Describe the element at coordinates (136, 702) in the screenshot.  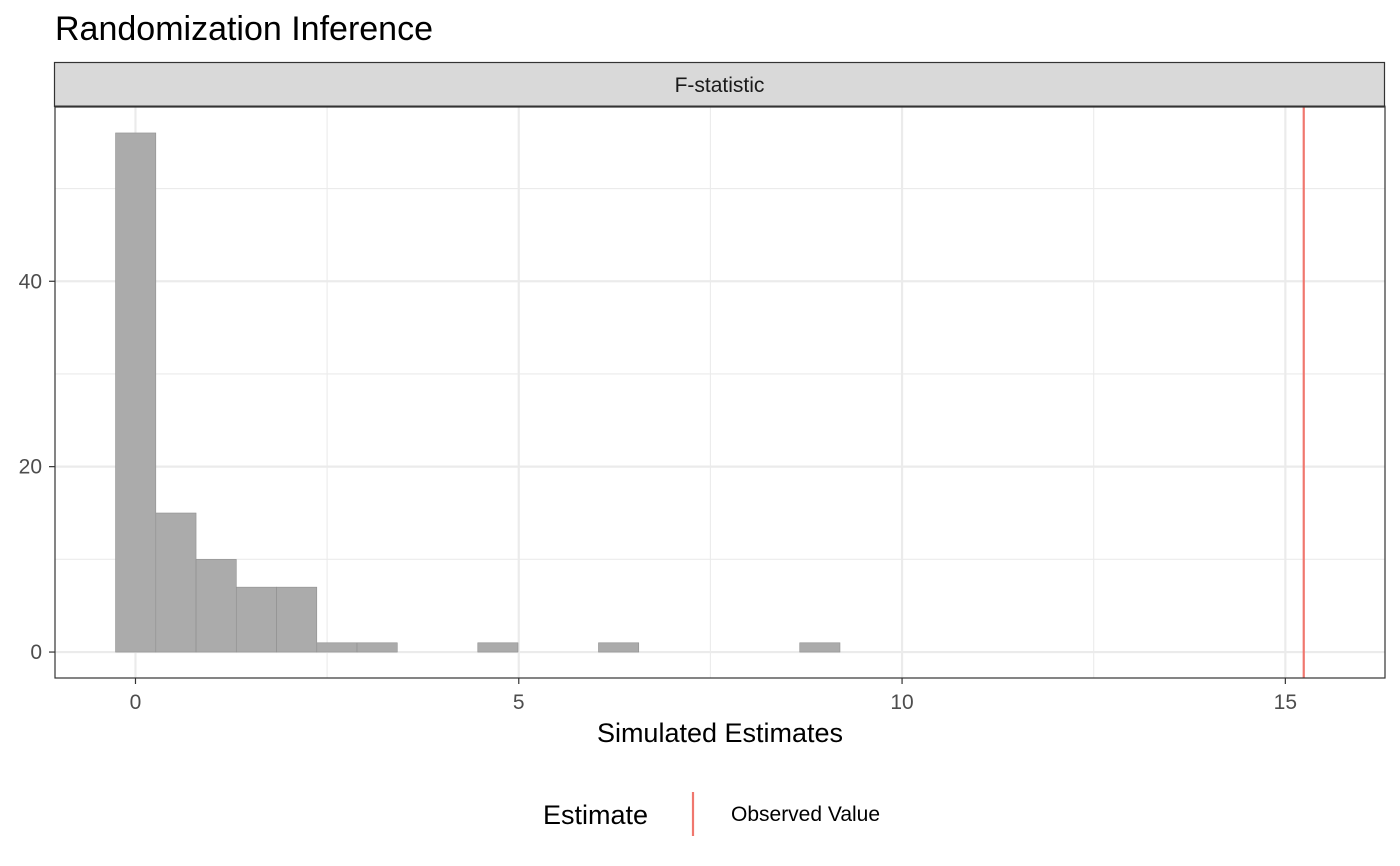
I see `x-tick-label: 0` at that location.